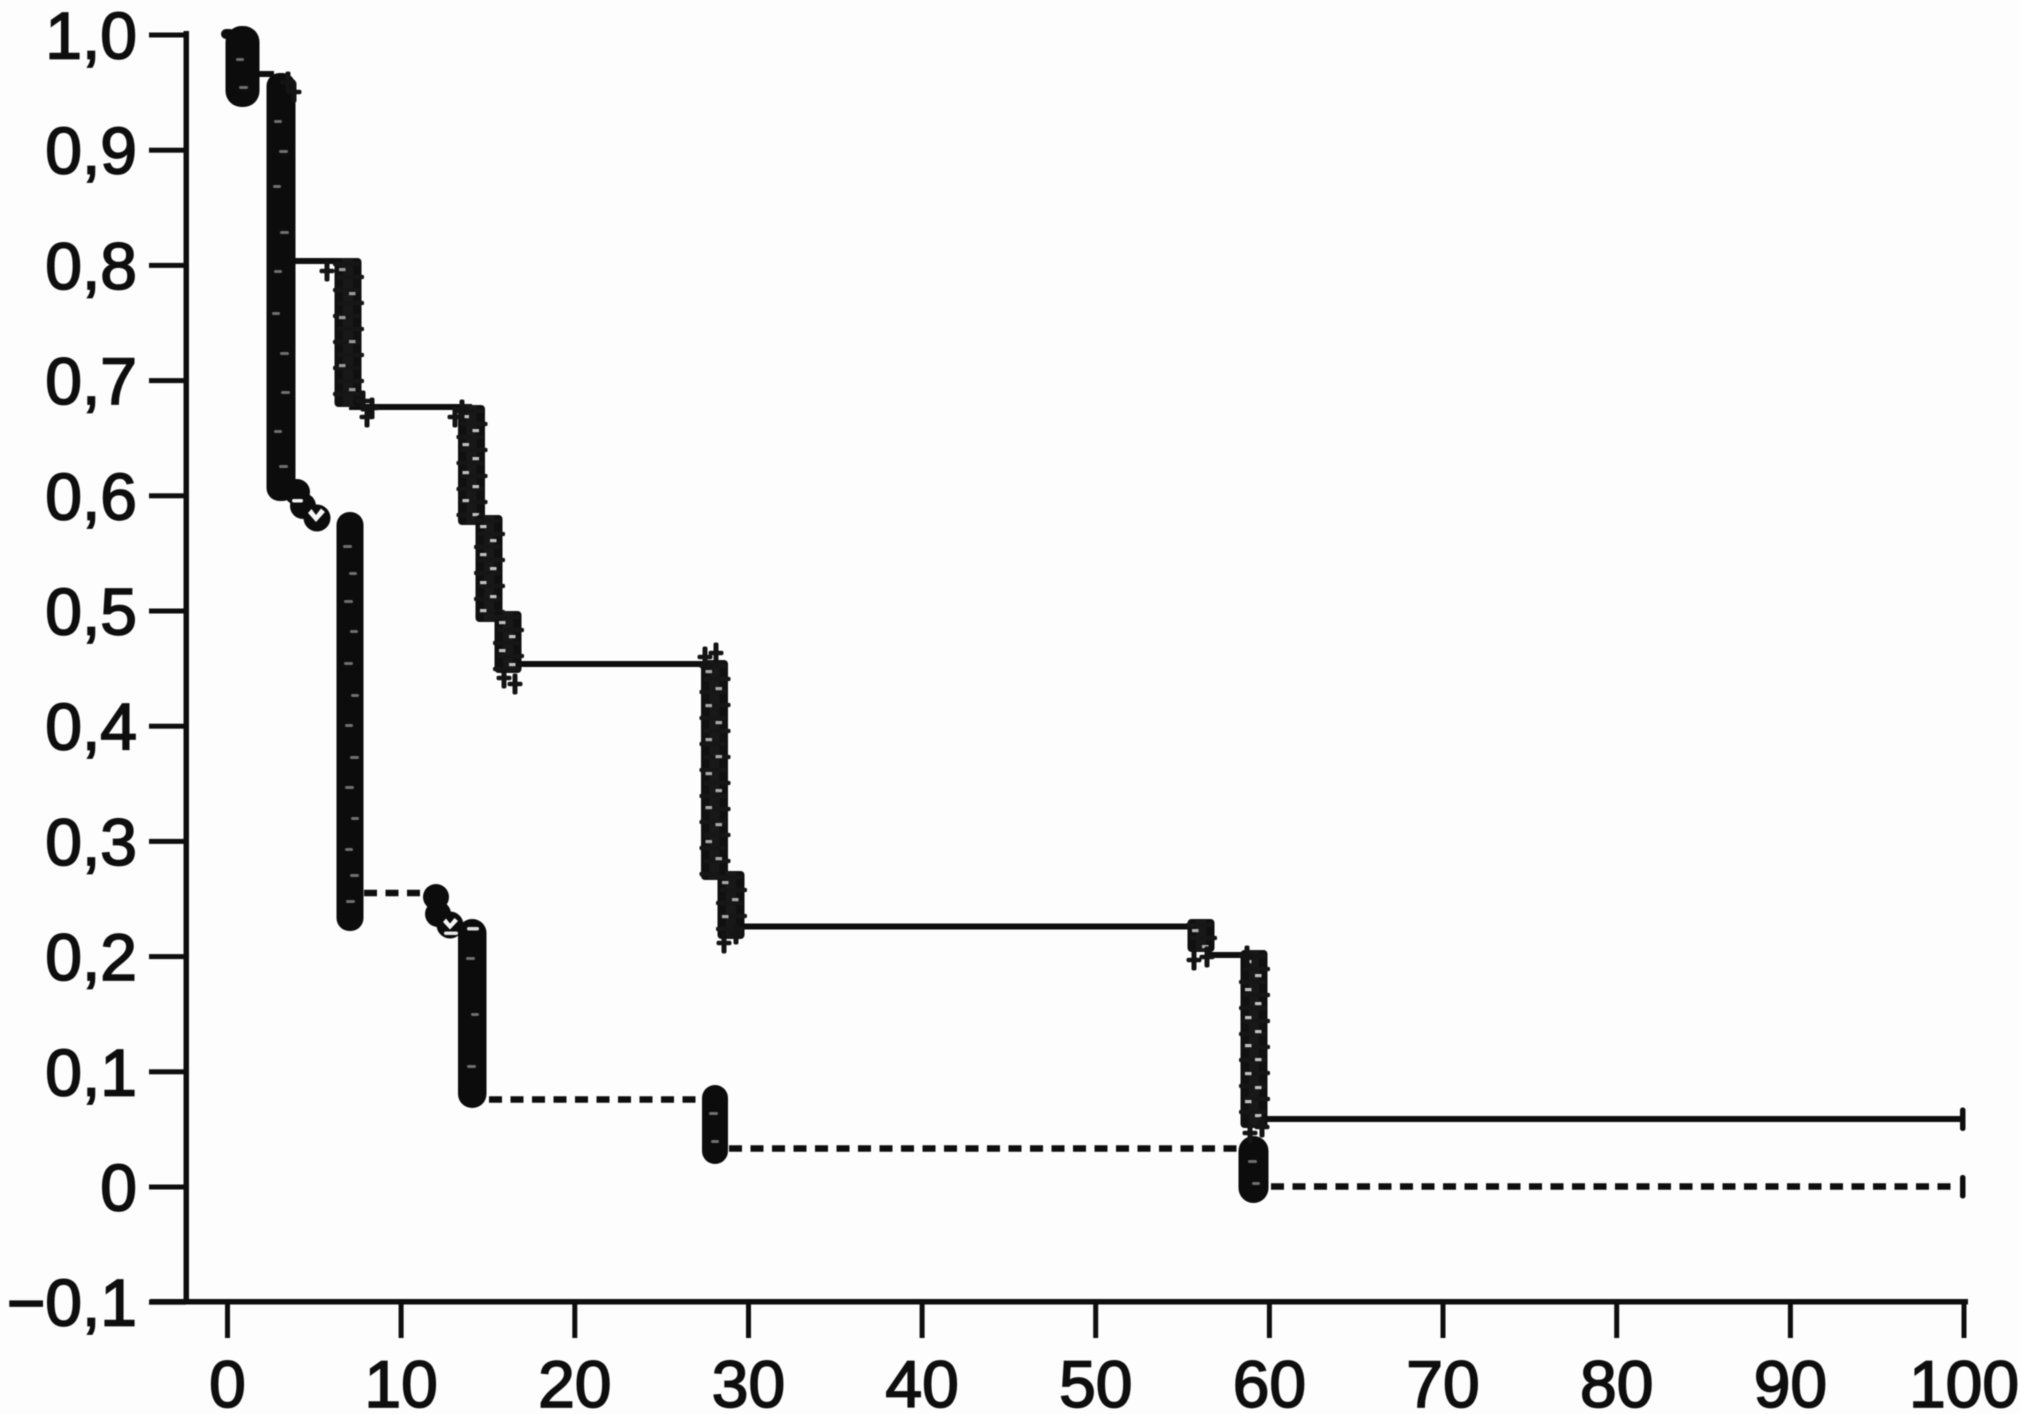  I want to click on svg-text: −0,1, so click(72, 1303).